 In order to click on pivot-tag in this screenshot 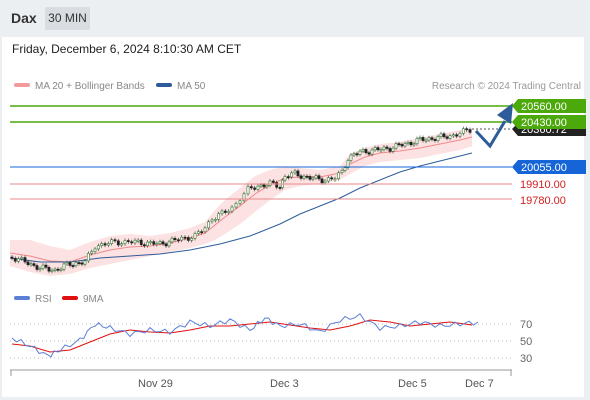, I will do `click(549, 167)`.